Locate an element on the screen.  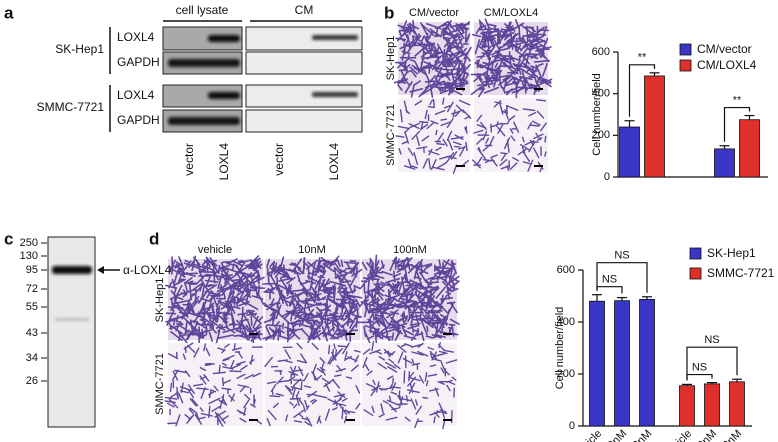
marker-label: 26 is located at coordinates (32, 381).